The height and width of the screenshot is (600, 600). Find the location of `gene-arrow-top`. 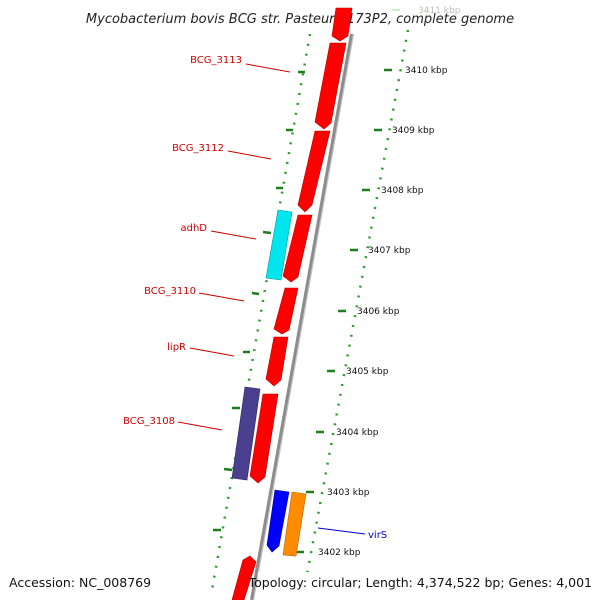

gene-arrow-top is located at coordinates (342, 24).